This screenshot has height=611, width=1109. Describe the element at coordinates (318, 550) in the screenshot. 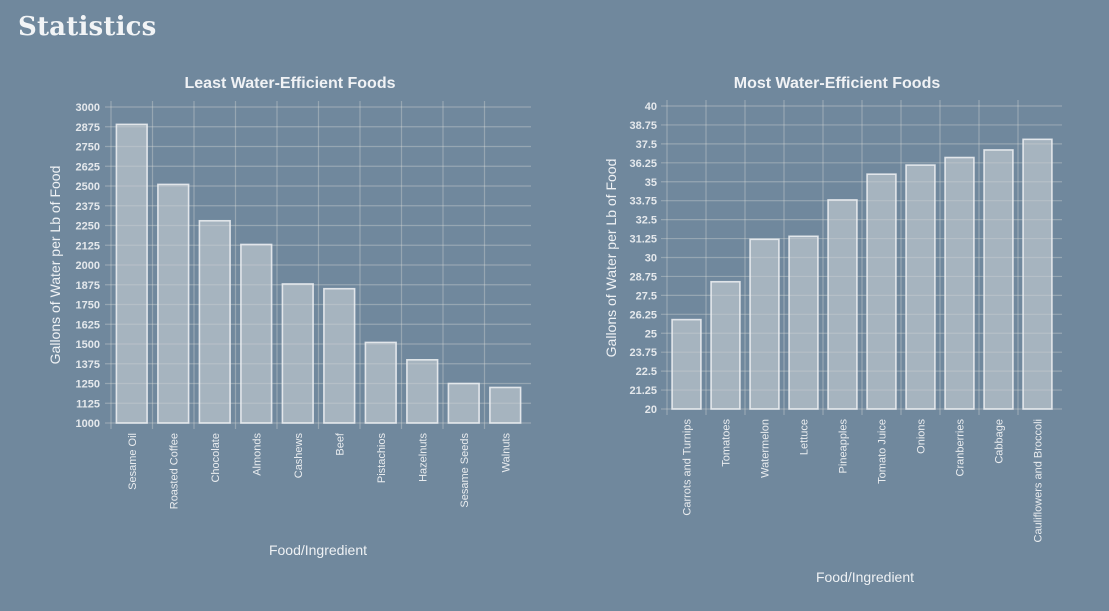

I see `x-axis-title: Food/Ingredient` at that location.